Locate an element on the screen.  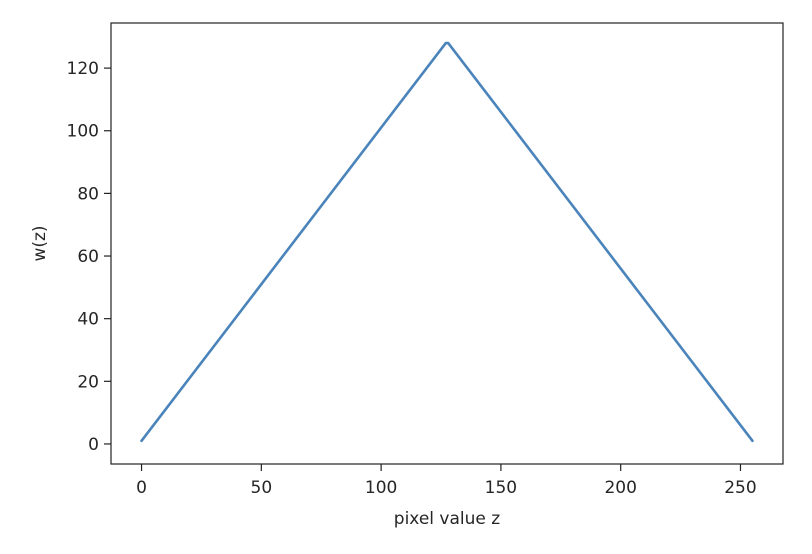
x-axis-label: pixel value z is located at coordinates (447, 519).